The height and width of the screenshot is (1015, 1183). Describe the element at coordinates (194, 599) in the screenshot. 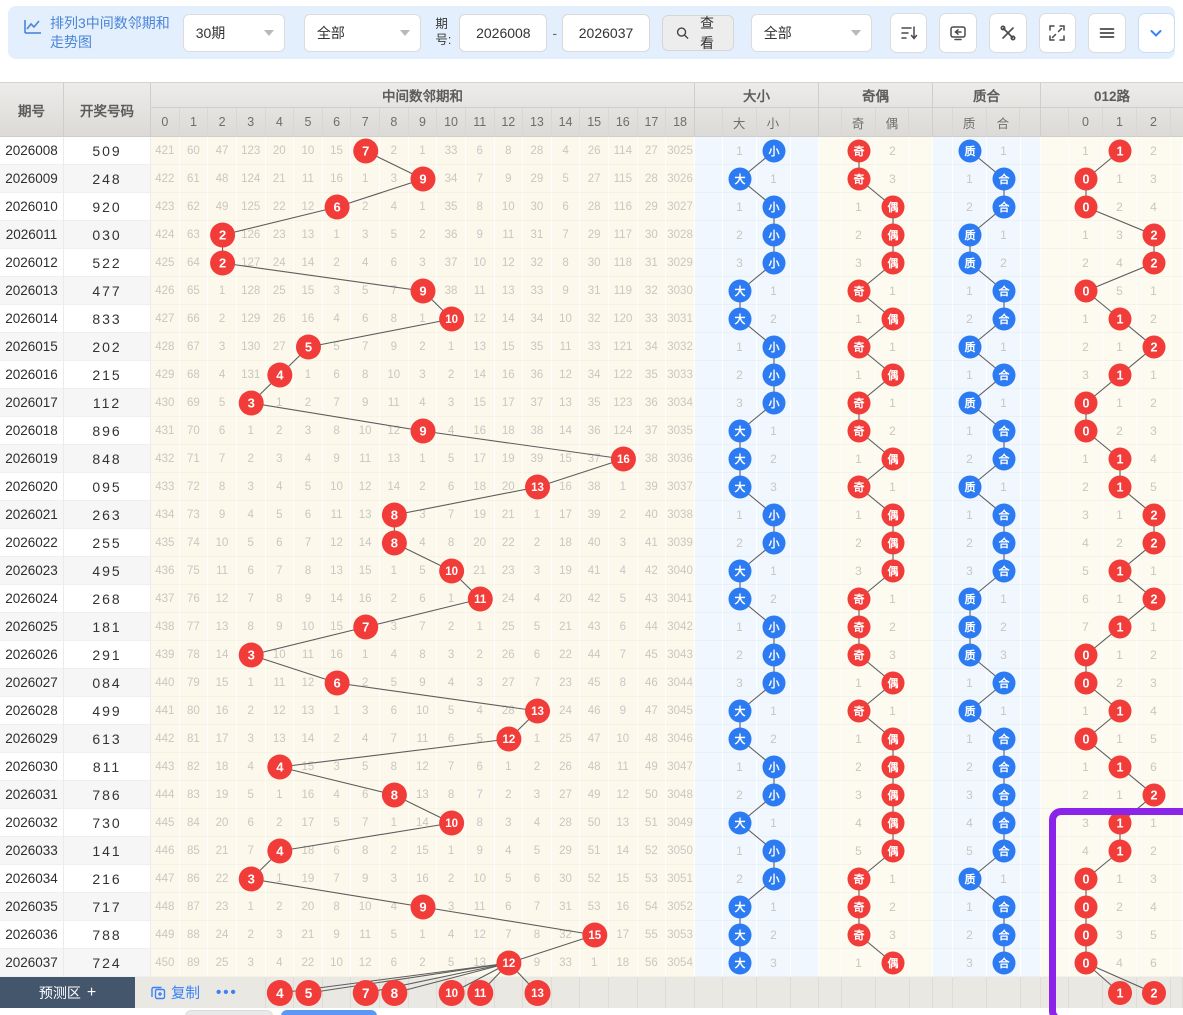

I see `miss-cell: 76` at that location.